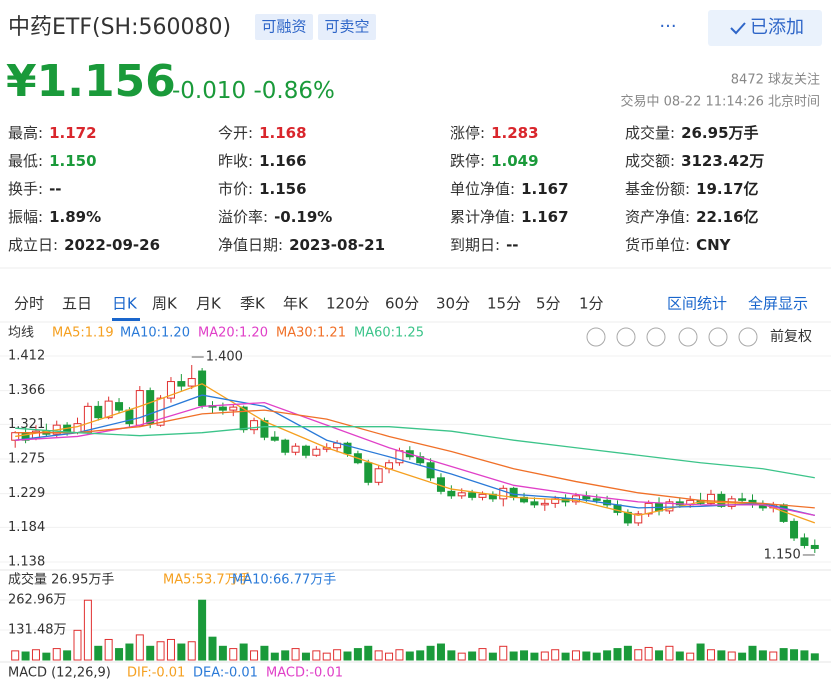 The image size is (831, 687). What do you see at coordinates (126, 319) in the screenshot?
I see `tab-underline` at bounding box center [126, 319].